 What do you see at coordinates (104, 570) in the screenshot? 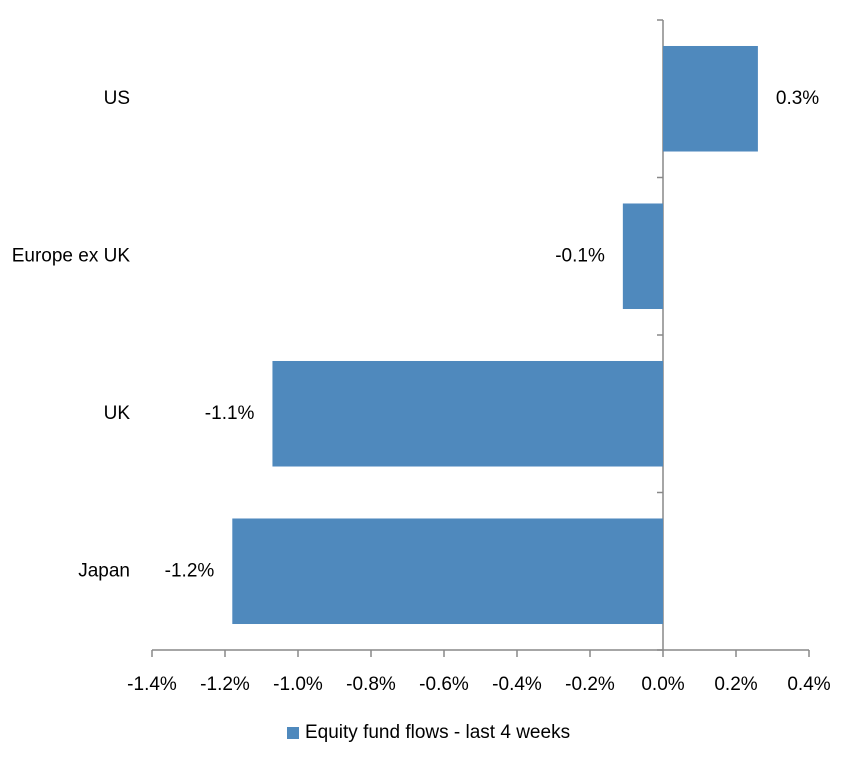
I see `category-label: Japan` at bounding box center [104, 570].